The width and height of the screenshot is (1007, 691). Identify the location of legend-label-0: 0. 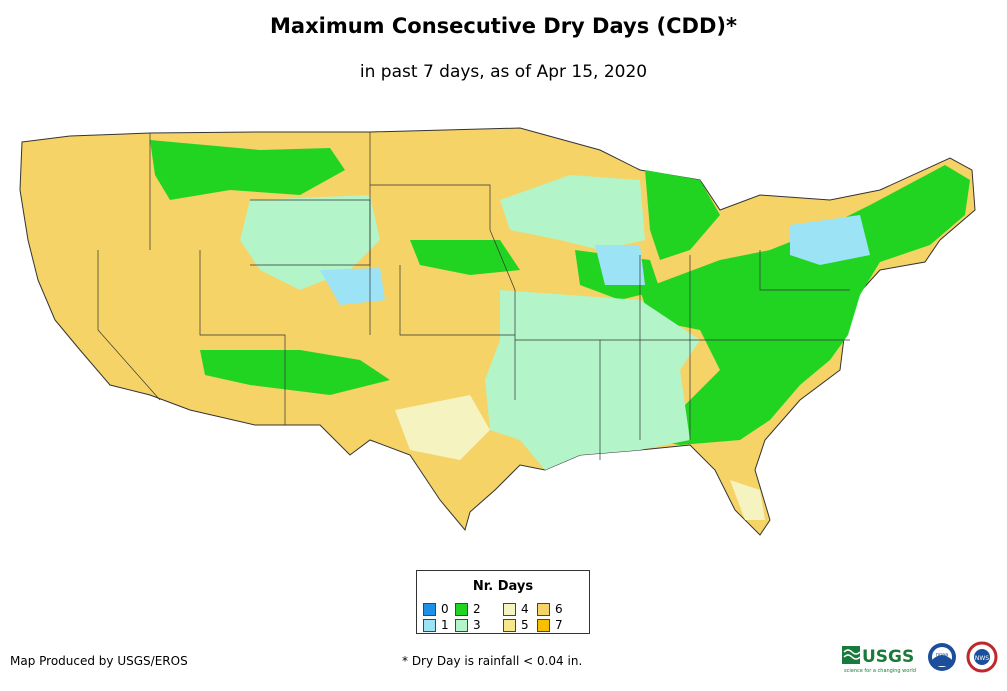
(445, 609).